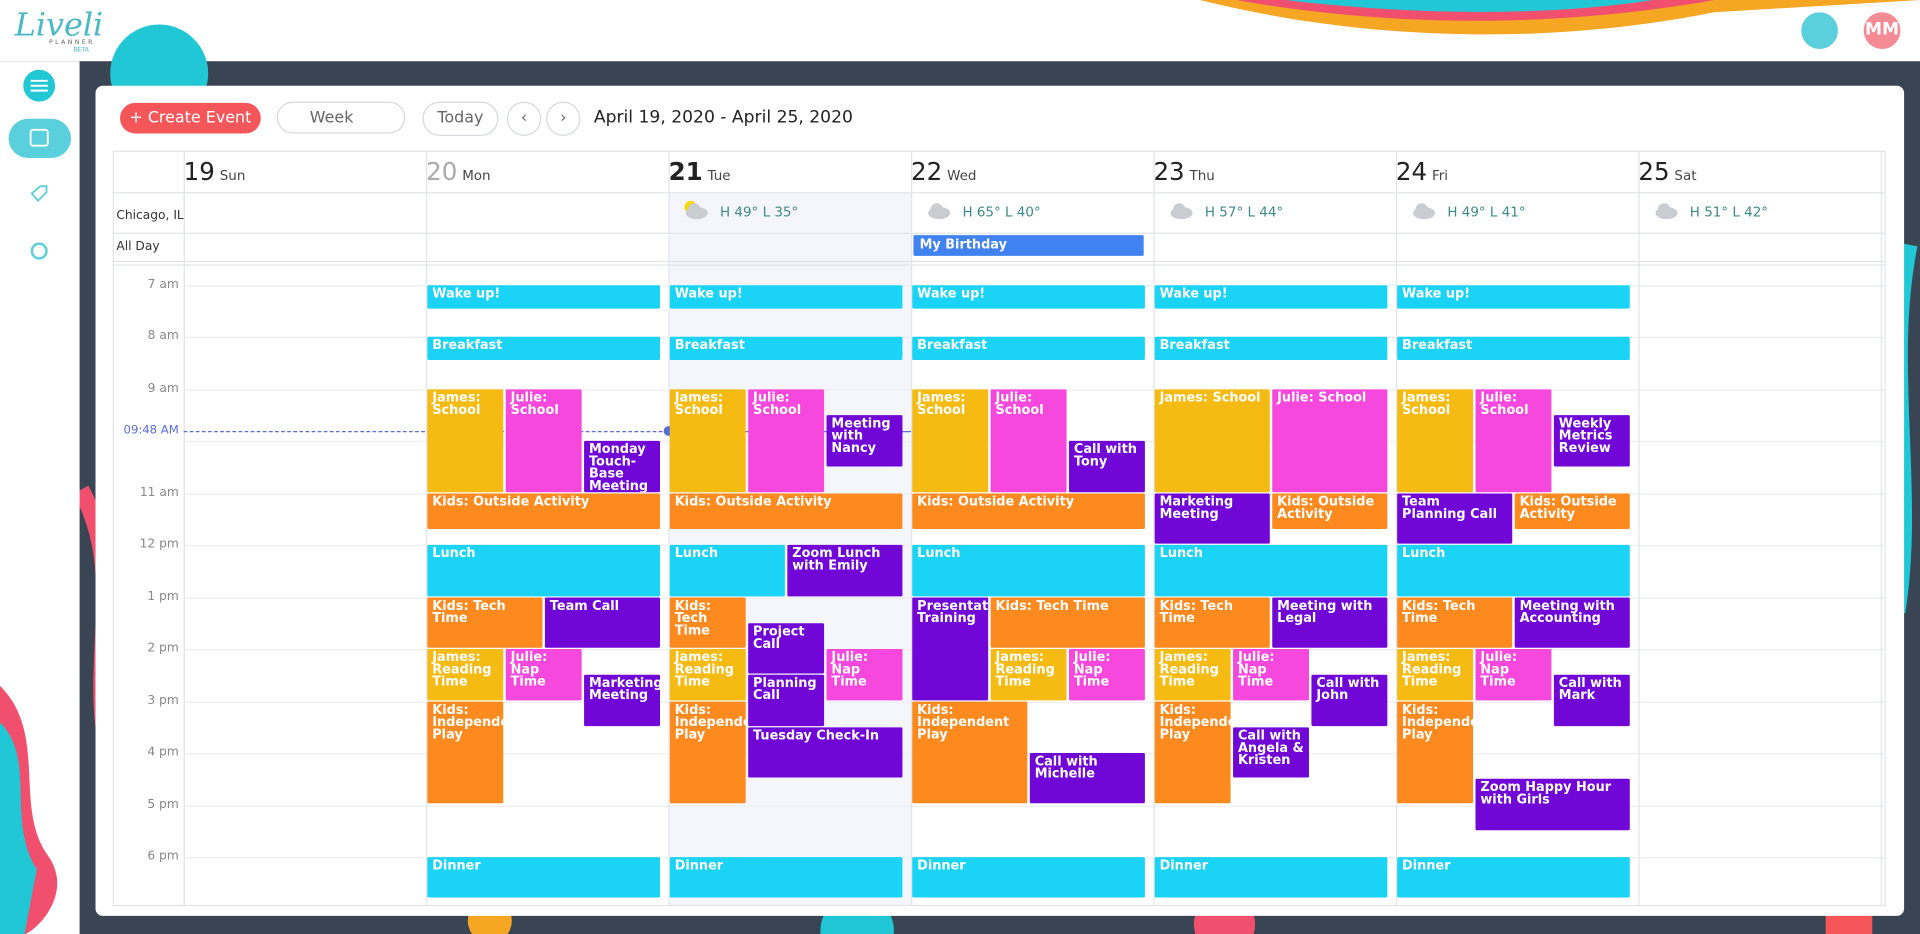 This screenshot has height=934, width=1920. Describe the element at coordinates (1785, 119) in the screenshot. I see `google-calendar: 31` at that location.